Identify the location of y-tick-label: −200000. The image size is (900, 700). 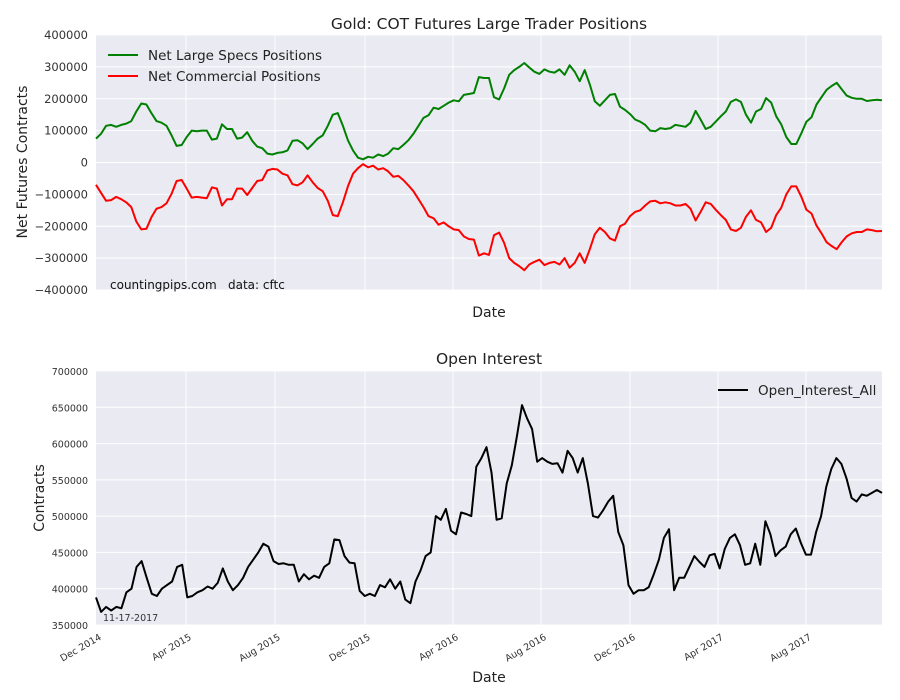
(61, 226).